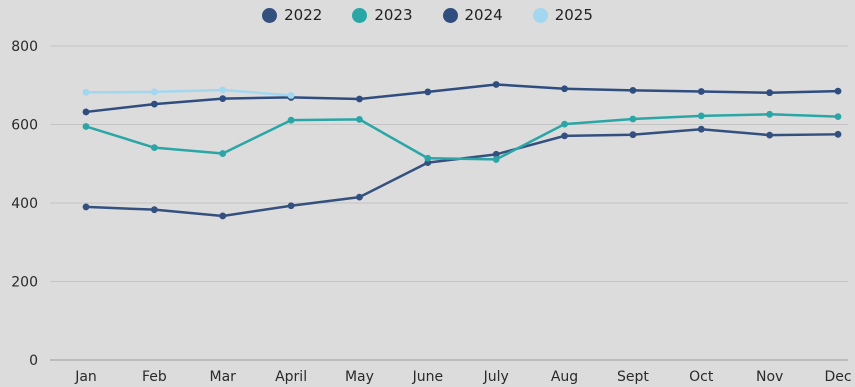 This screenshot has height=387, width=855. What do you see at coordinates (496, 377) in the screenshot?
I see `x-tick-label: July` at bounding box center [496, 377].